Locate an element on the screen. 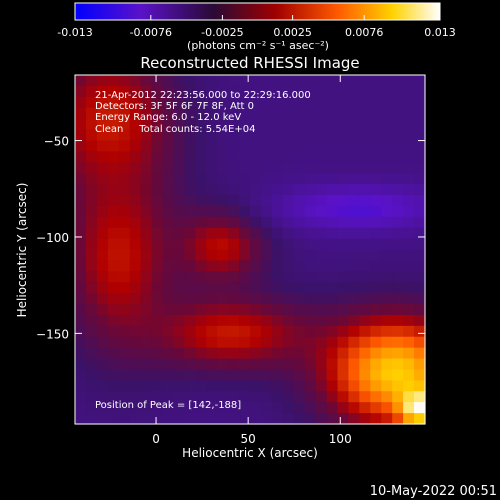 Image resolution: width=500 pixels, height=500 pixels. info-line-4: Clean Total counts: 5.54E+04 is located at coordinates (175, 129).